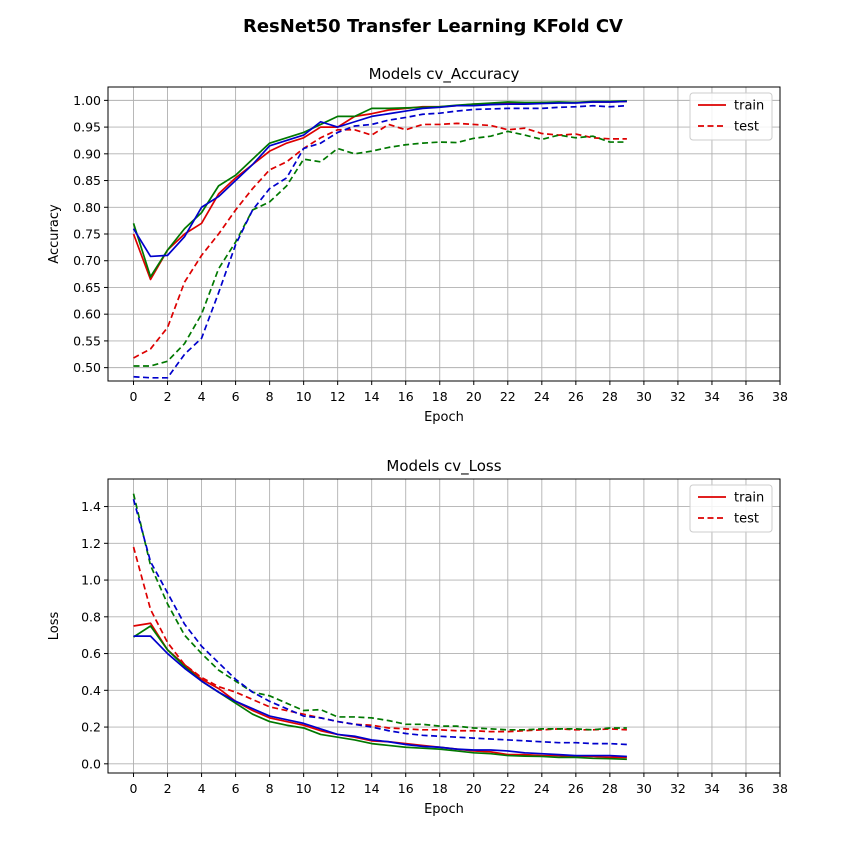 The height and width of the screenshot is (868, 866). I want to click on accuracy-x-tick-label: 8, so click(270, 396).